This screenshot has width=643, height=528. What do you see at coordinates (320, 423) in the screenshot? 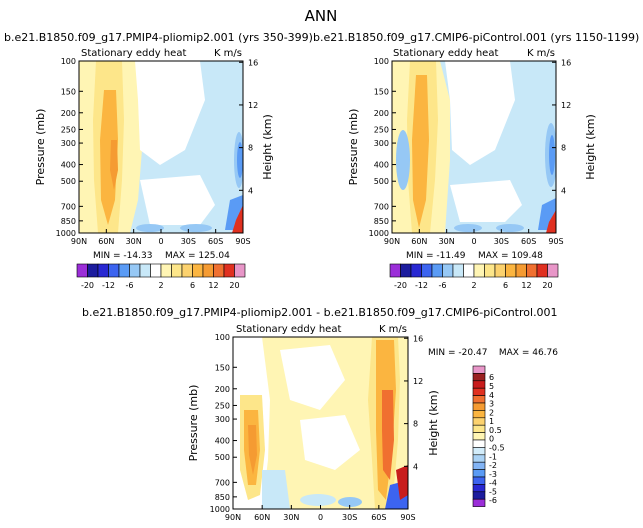
I see `panel-c-field` at bounding box center [320, 423].